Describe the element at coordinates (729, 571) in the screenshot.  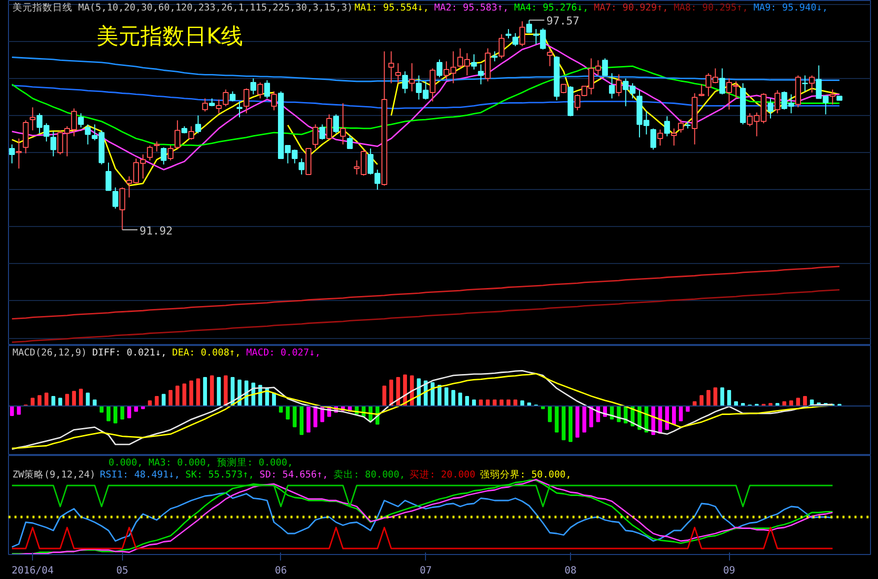
I see `x-tick-label: 09` at that location.